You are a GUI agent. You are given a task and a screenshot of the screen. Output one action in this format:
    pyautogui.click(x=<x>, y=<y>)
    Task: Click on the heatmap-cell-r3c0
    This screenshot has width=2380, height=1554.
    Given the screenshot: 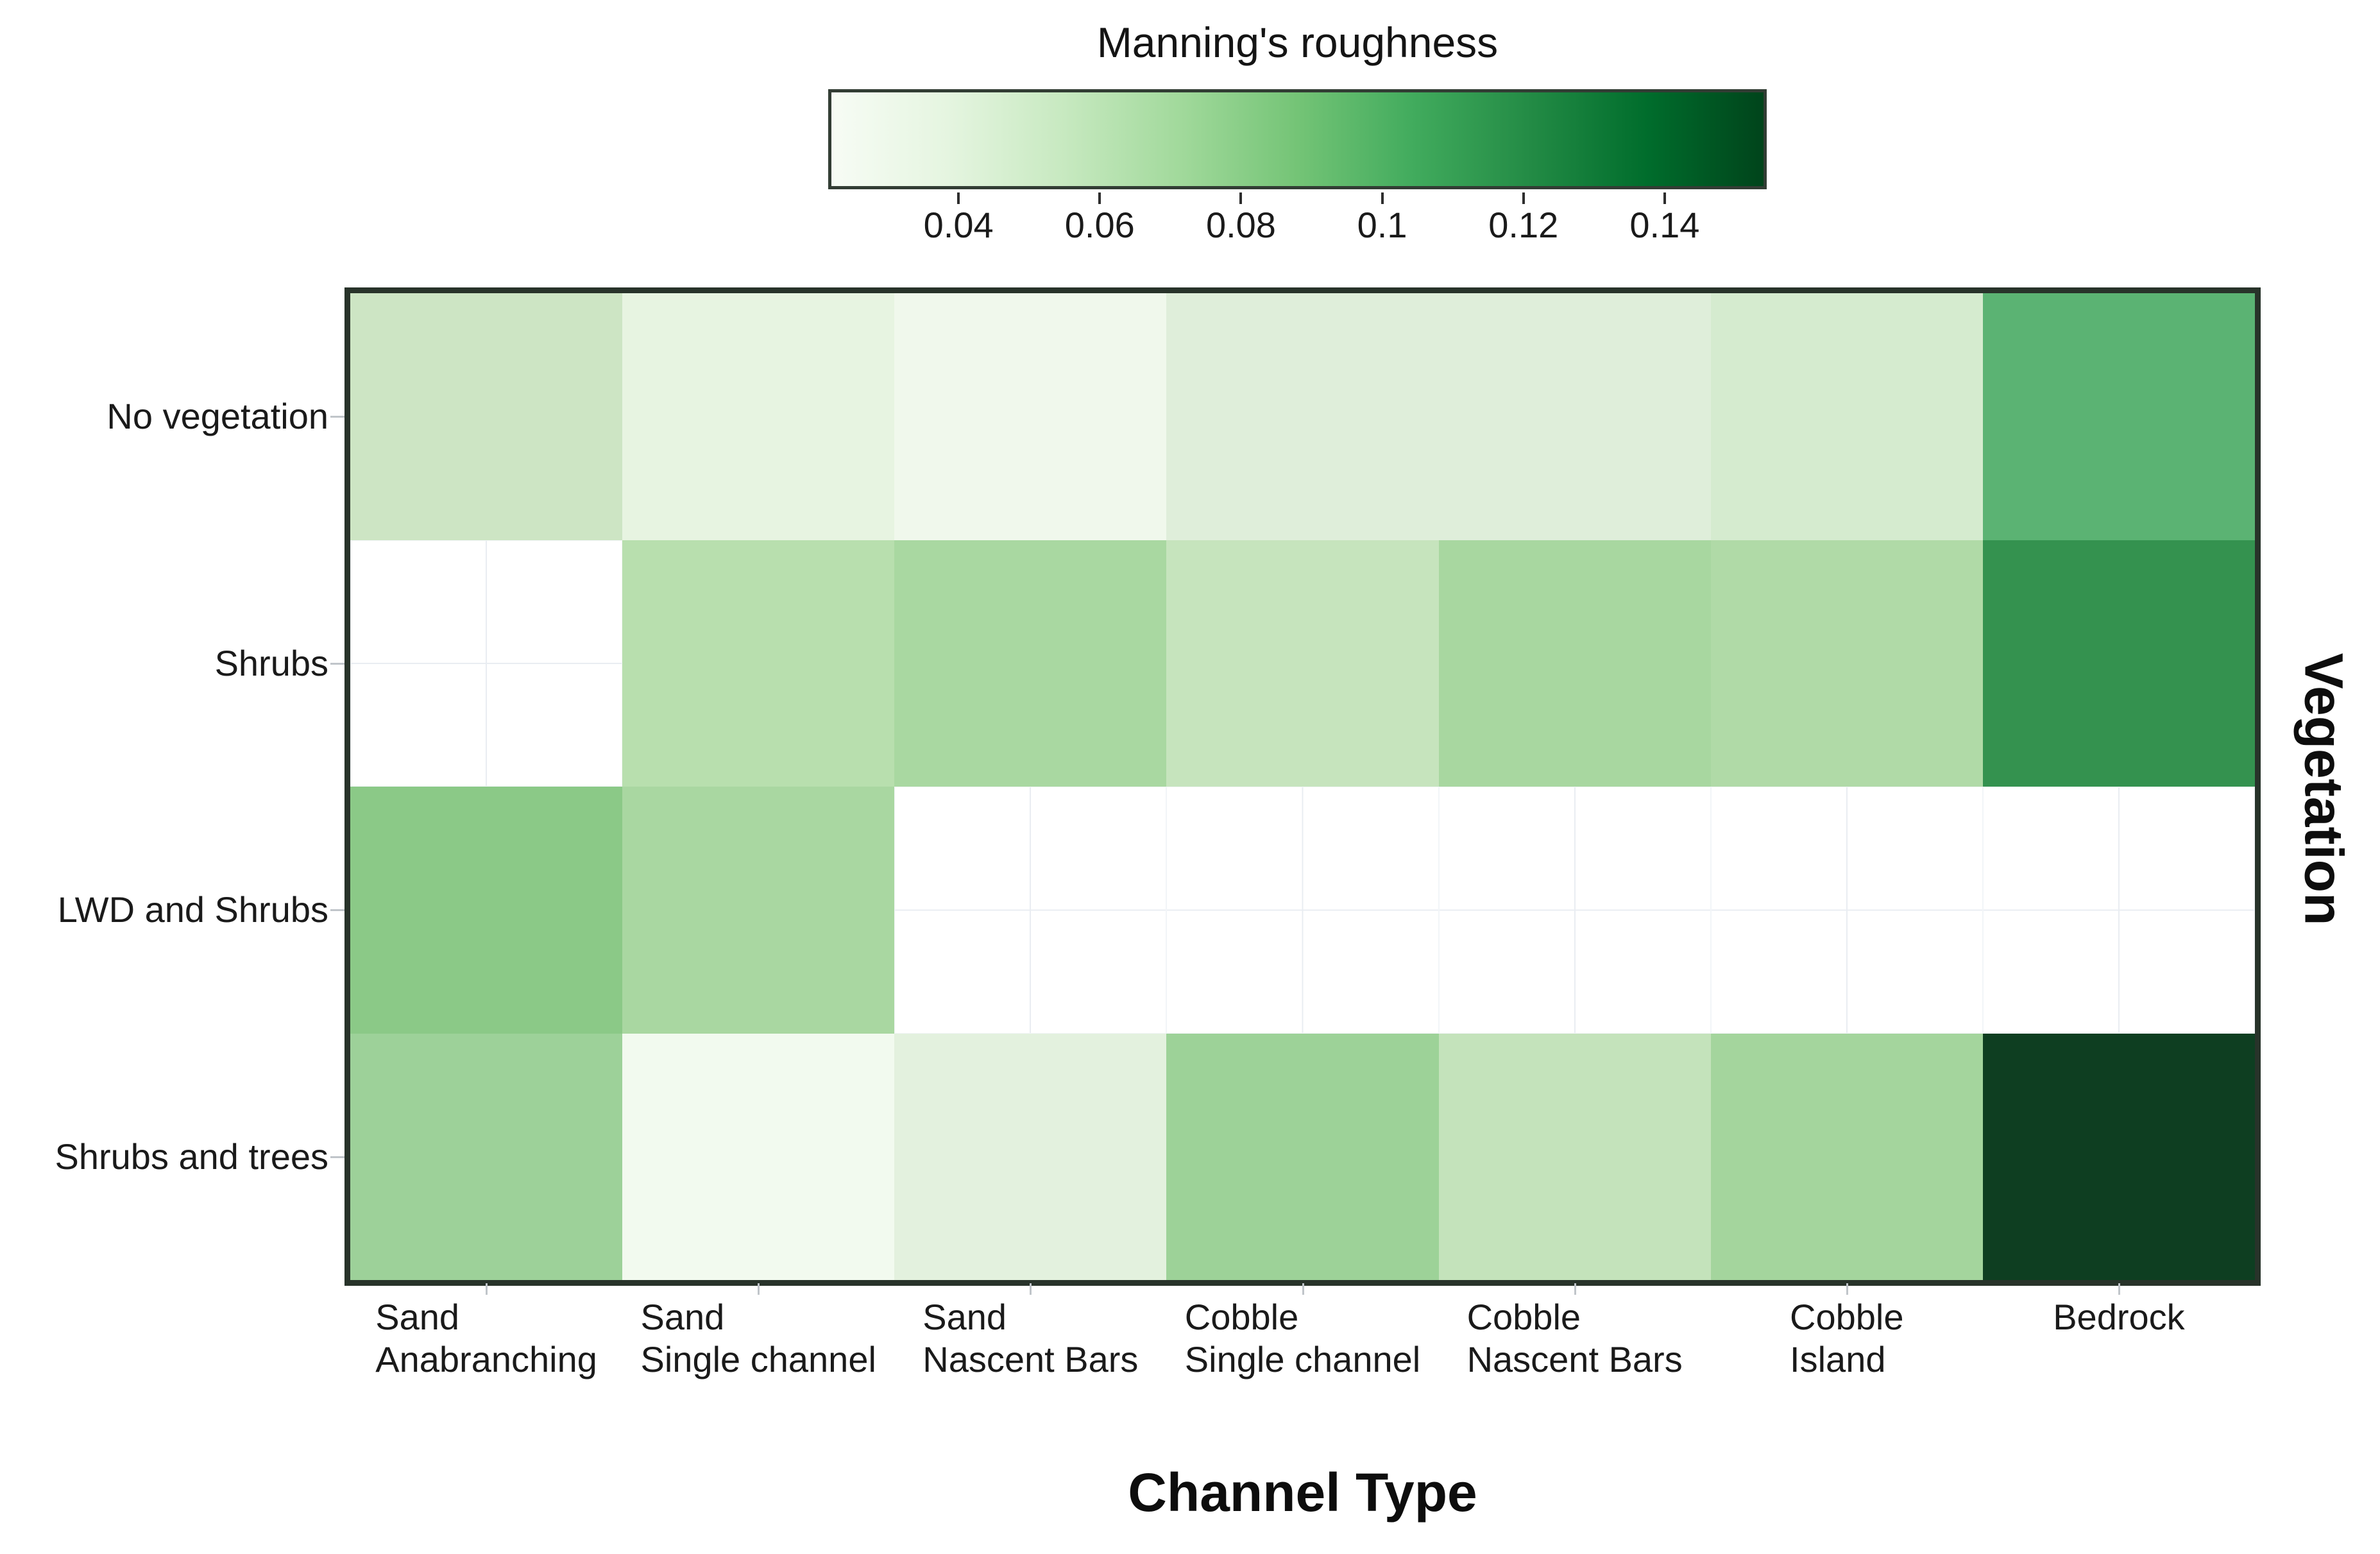 What is the action you would take?
    pyautogui.click(x=486, y=1156)
    